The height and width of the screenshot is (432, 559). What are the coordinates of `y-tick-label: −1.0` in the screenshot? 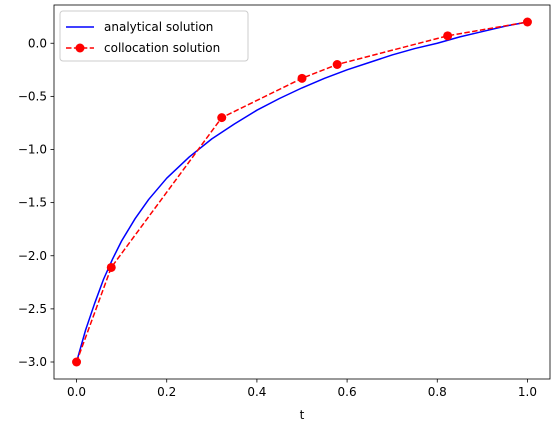 It's located at (32, 150).